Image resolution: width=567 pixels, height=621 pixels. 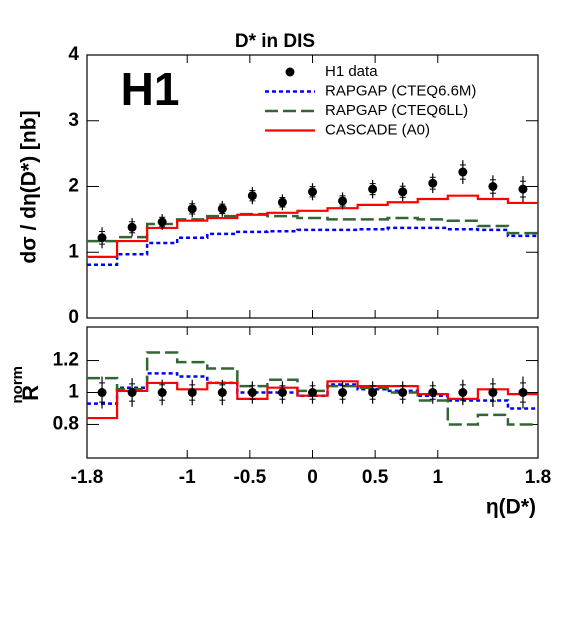 What do you see at coordinates (375, 477) in the screenshot?
I see `x-tick-label: 0.5` at bounding box center [375, 477].